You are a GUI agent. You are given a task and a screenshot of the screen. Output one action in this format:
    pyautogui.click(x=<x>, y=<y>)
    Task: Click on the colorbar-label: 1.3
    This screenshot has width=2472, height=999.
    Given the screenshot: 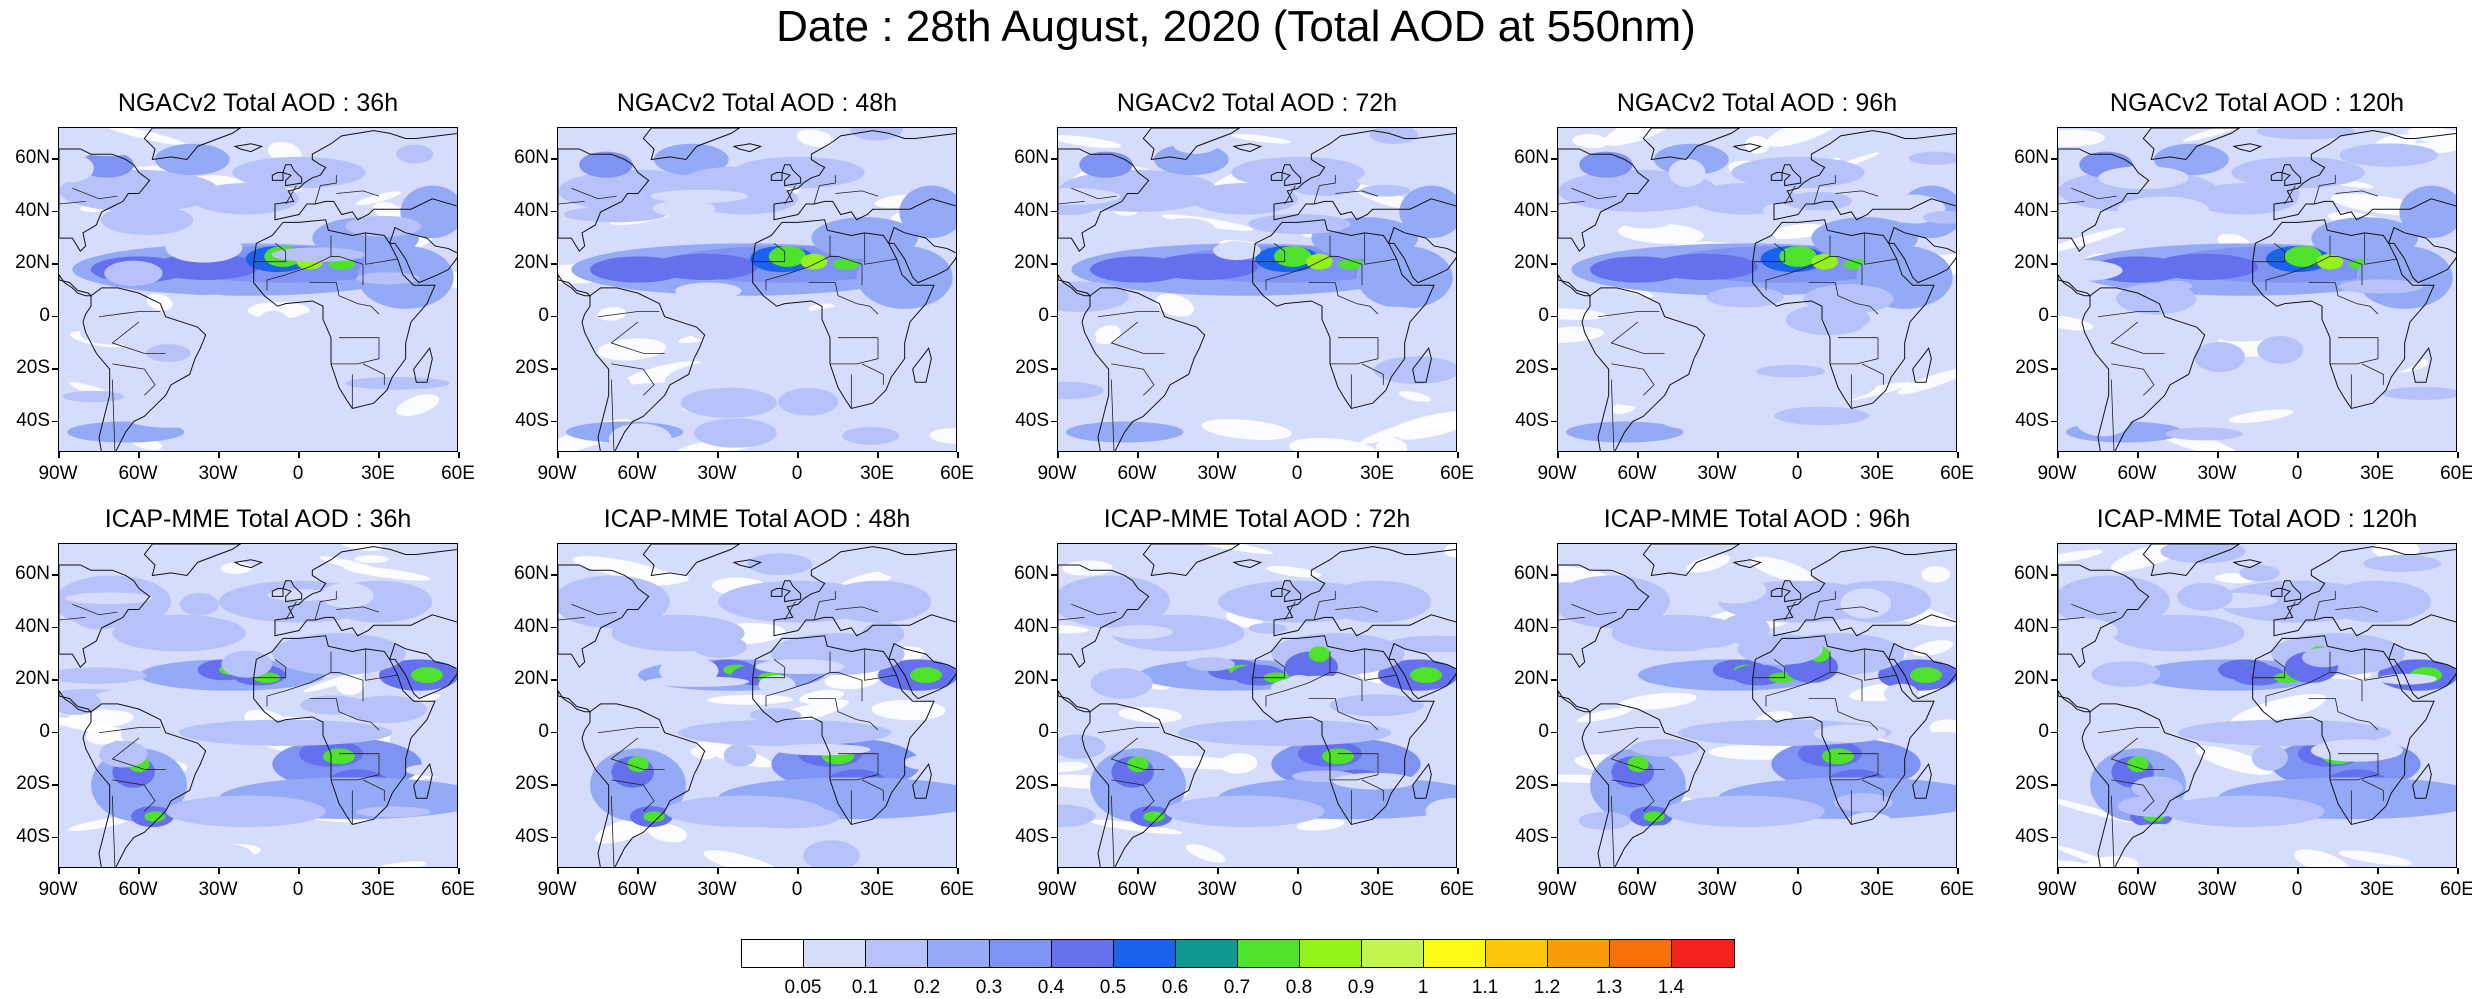 What is the action you would take?
    pyautogui.click(x=1609, y=987)
    